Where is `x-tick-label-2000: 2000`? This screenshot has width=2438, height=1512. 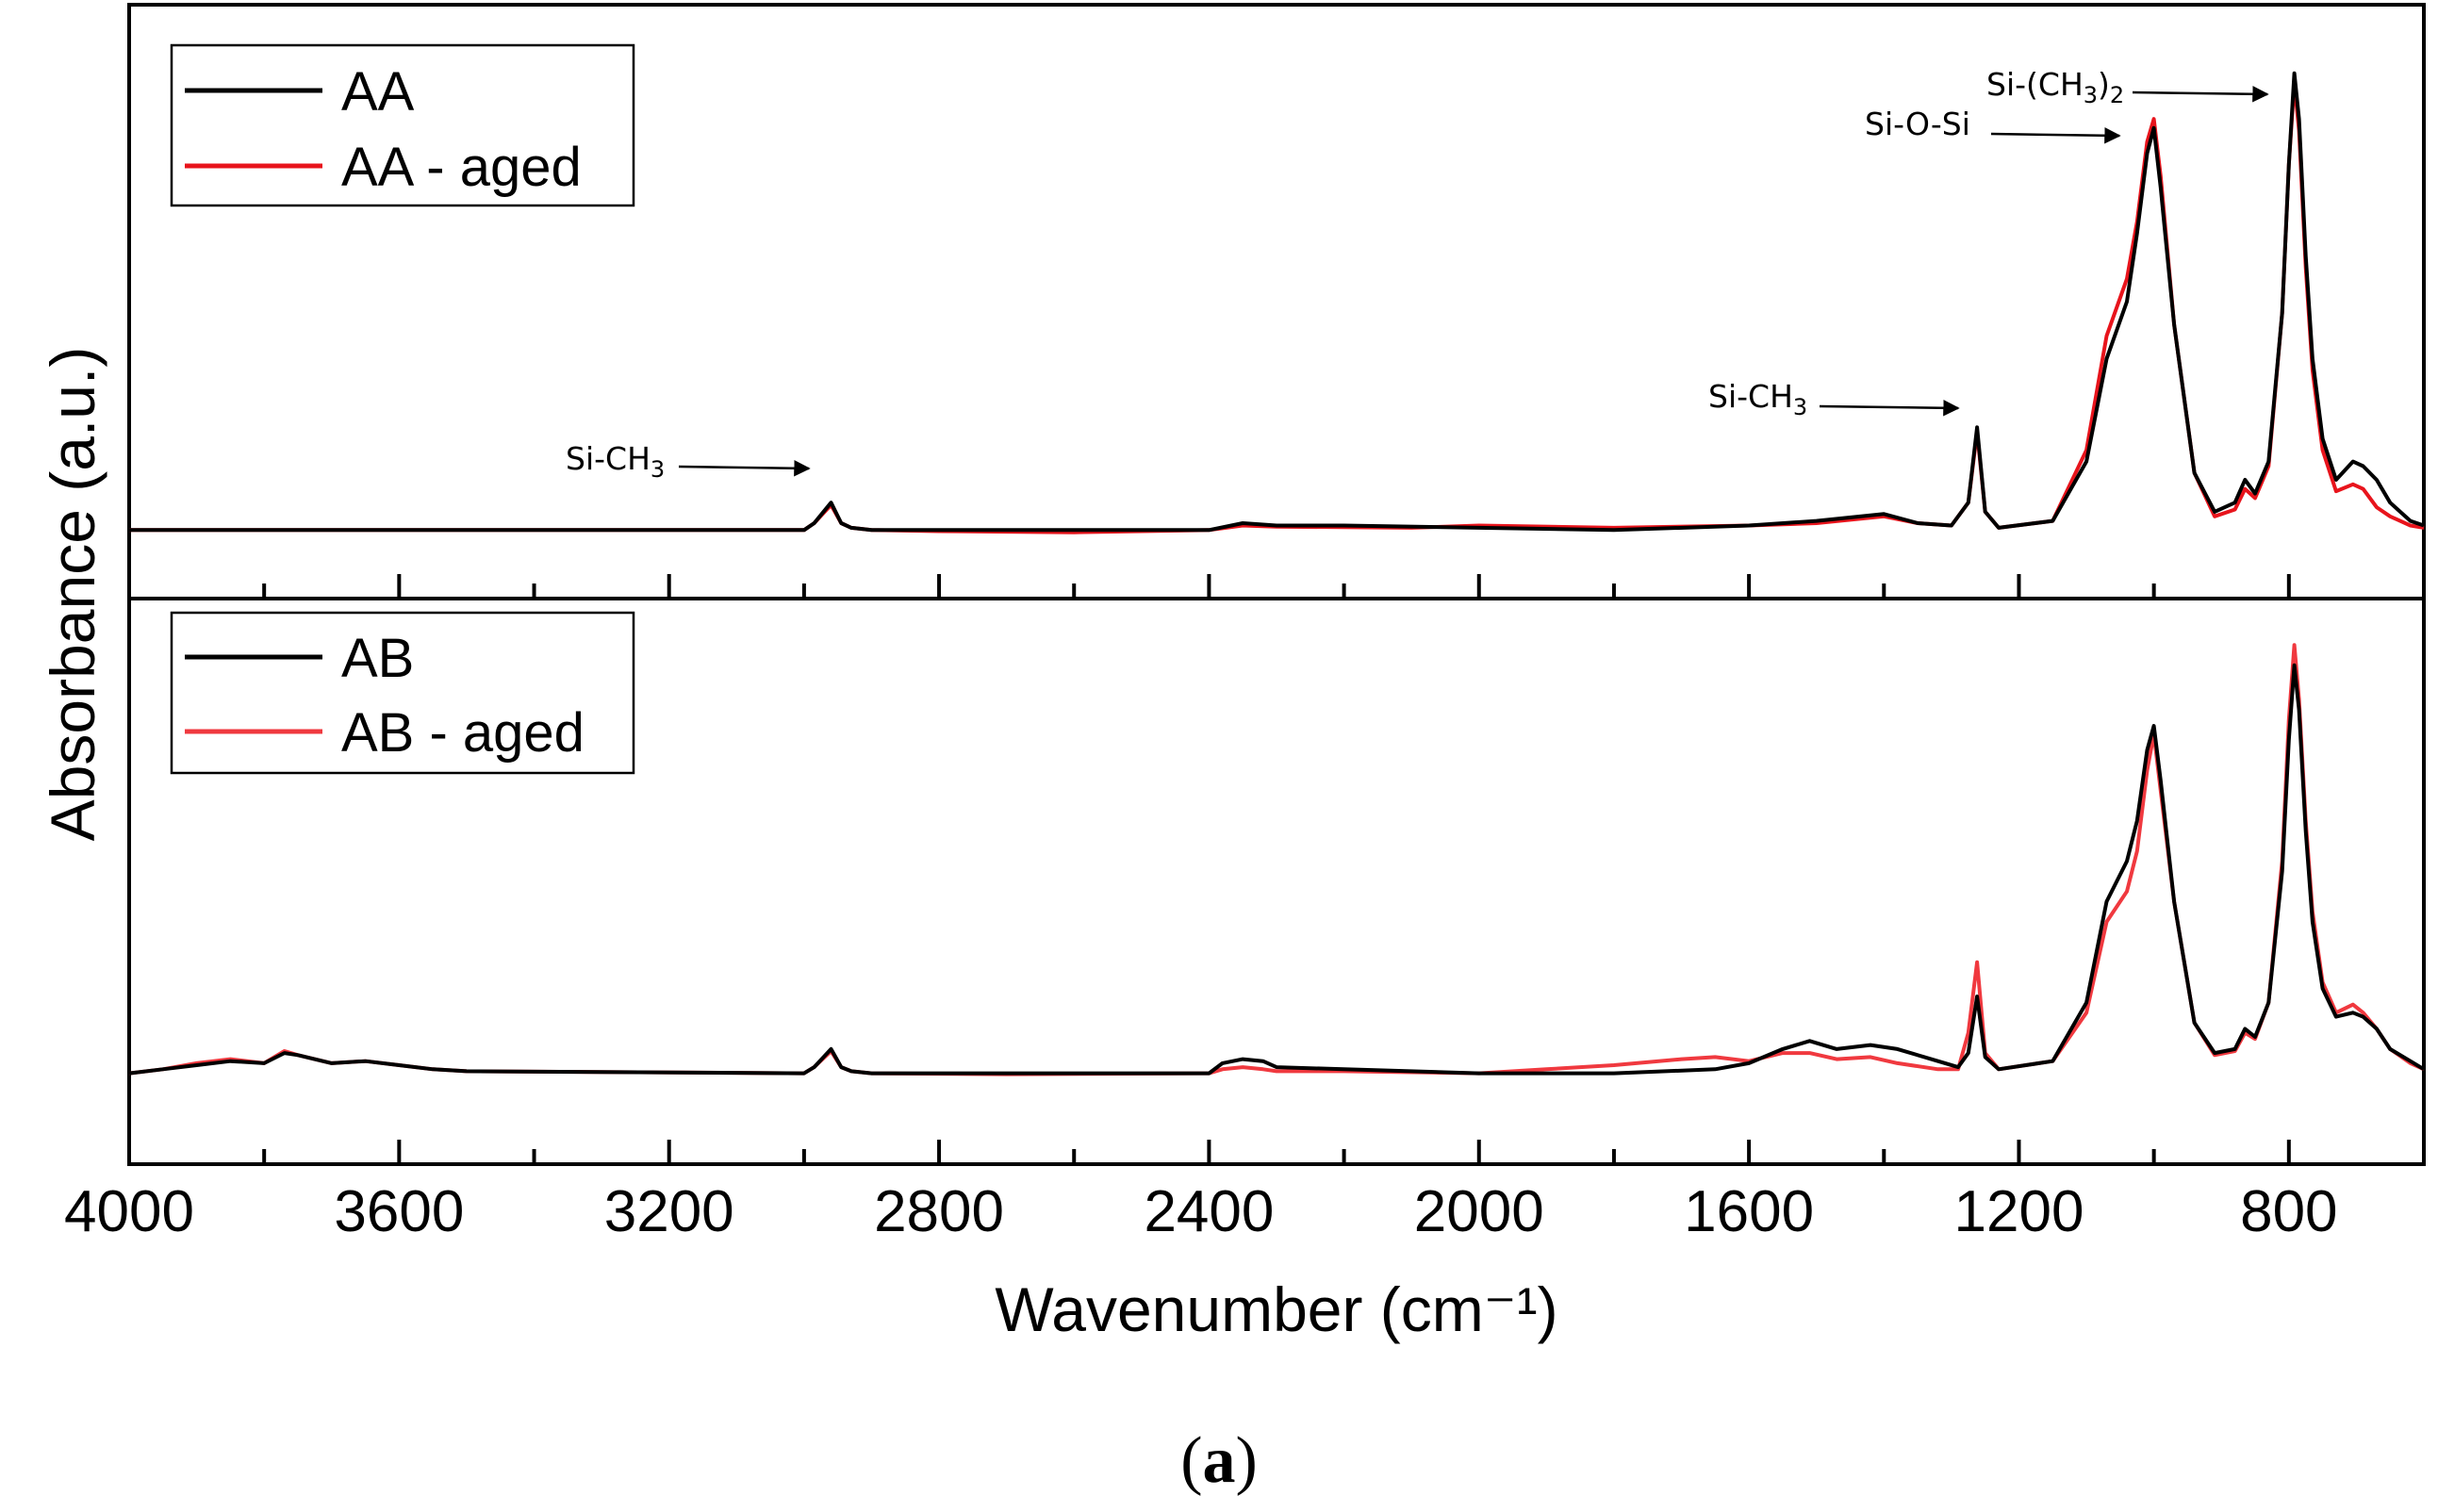 x-tick-label-2000: 2000 is located at coordinates (1479, 1211).